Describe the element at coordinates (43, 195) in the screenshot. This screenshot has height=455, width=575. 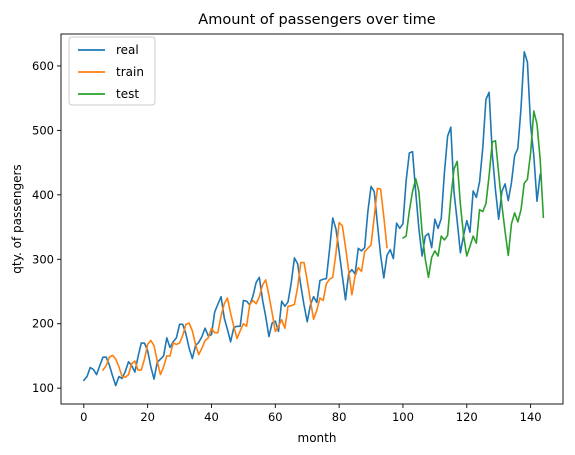
I see `y-tick-label: 400` at that location.